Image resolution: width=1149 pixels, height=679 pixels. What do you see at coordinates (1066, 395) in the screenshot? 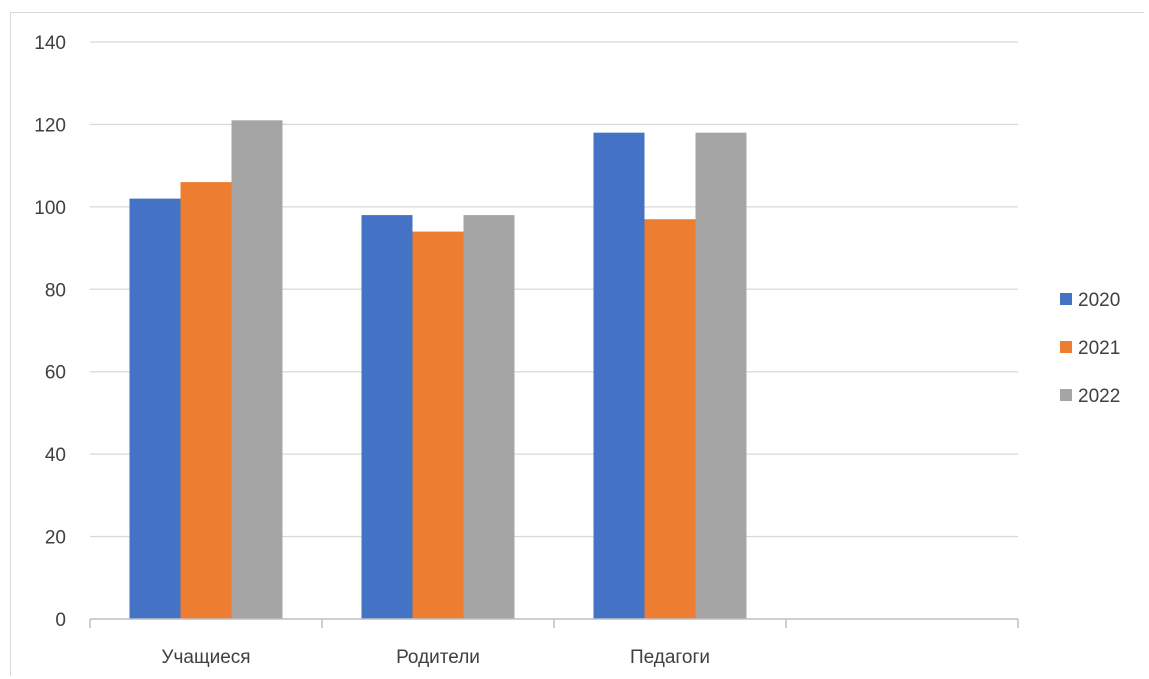
I see `legend-swatch-2022` at bounding box center [1066, 395].